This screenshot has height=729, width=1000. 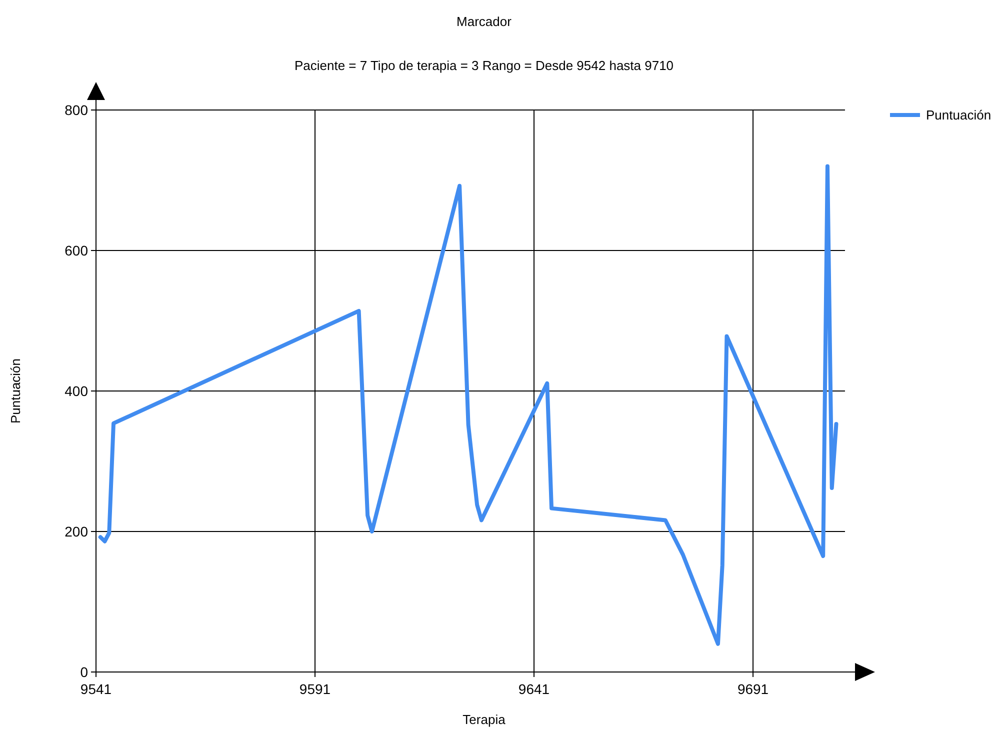 I want to click on y-axis-title: Puntuación, so click(x=15, y=391).